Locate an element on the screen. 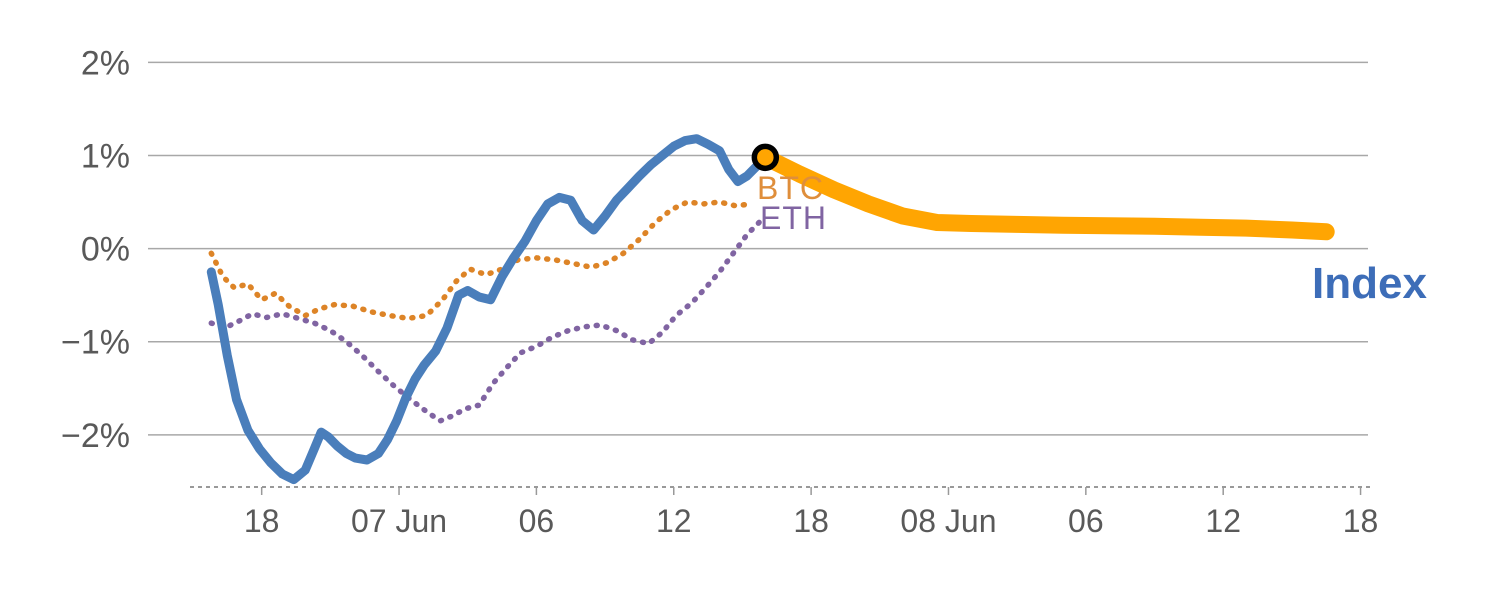  x-tick-label: 08 Jun is located at coordinates (948, 521).